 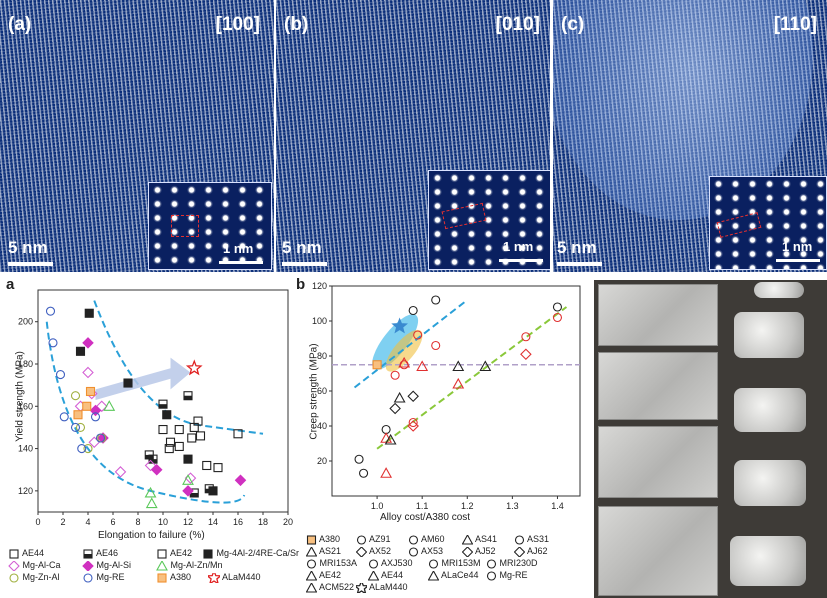 What do you see at coordinates (377, 365) in the screenshot?
I see `chart-b-point-a380` at bounding box center [377, 365].